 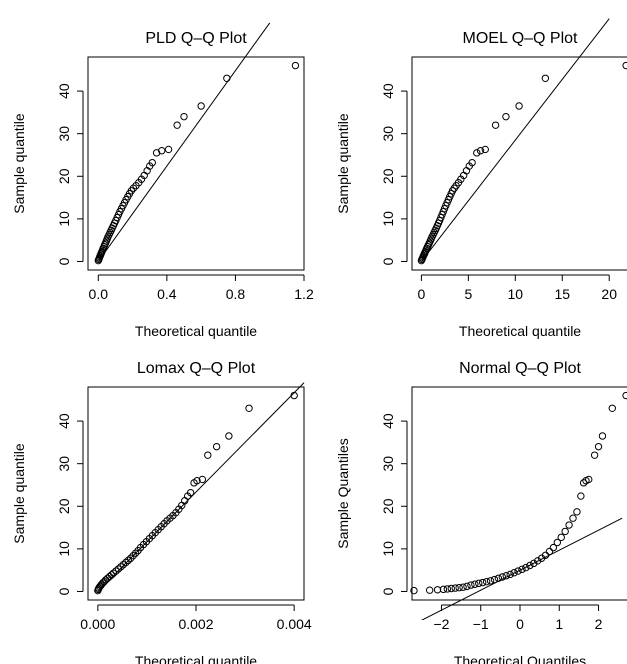 What do you see at coordinates (236, 294) in the screenshot?
I see `x-tick-label: 0.8` at bounding box center [236, 294].